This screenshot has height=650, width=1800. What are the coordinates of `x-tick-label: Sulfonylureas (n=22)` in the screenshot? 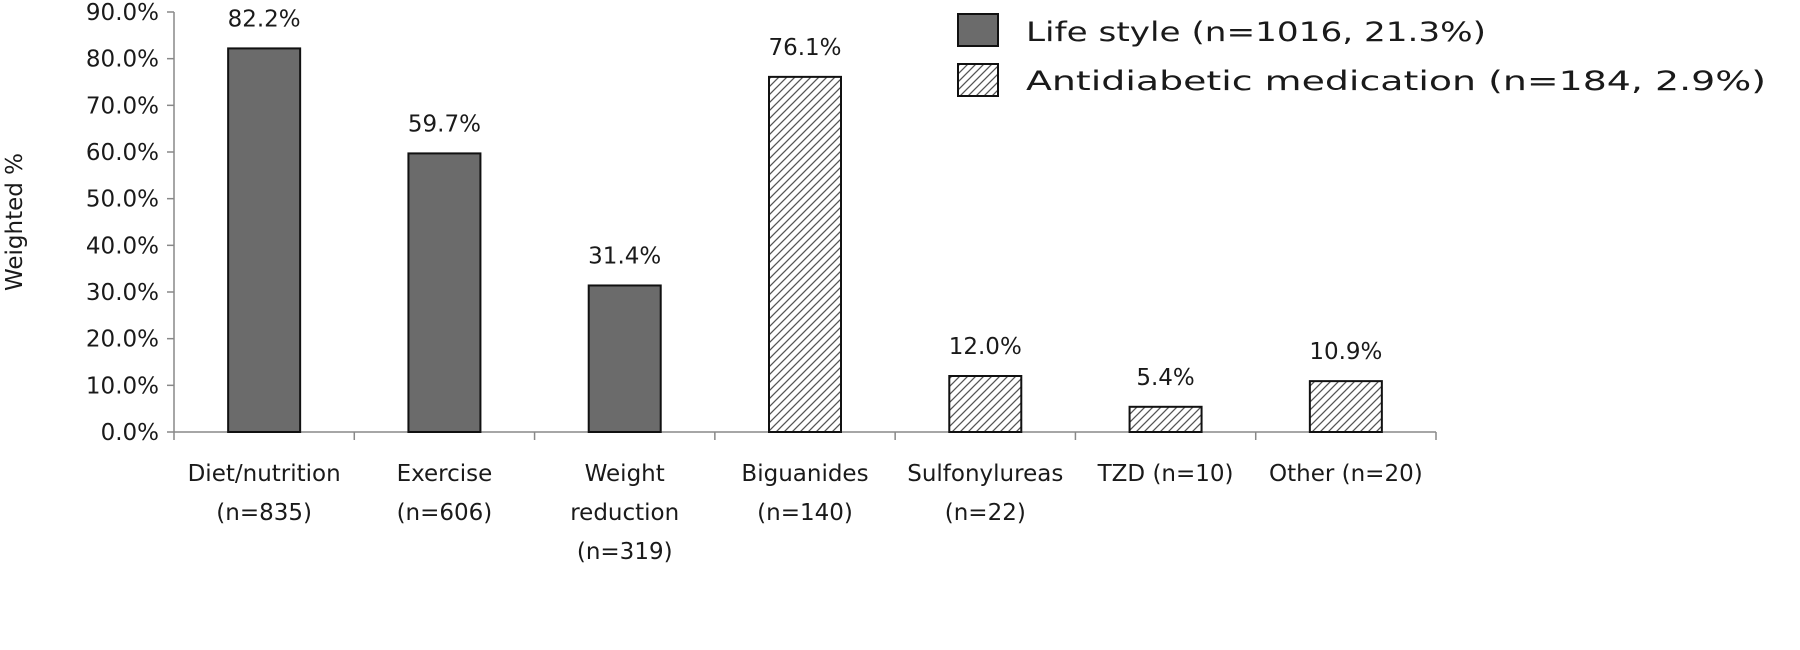 It's located at (985, 493).